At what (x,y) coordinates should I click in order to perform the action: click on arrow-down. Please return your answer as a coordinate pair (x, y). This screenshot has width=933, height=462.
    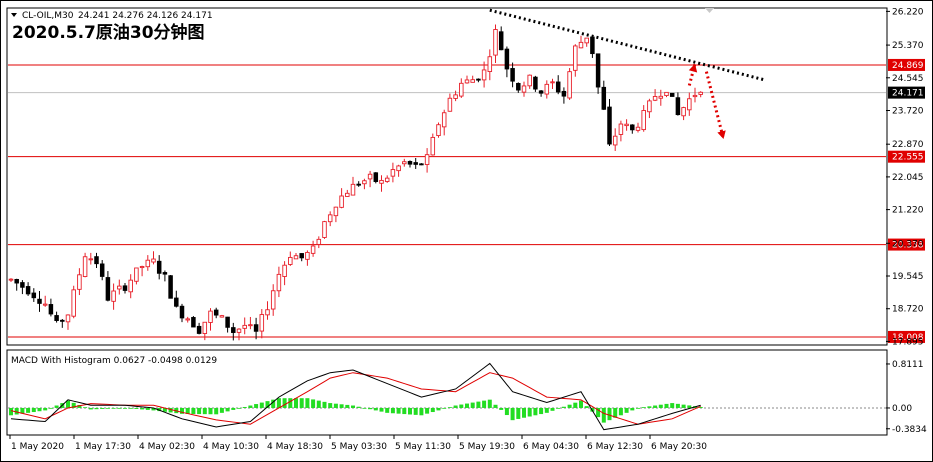
    Looking at the image, I should click on (714, 105).